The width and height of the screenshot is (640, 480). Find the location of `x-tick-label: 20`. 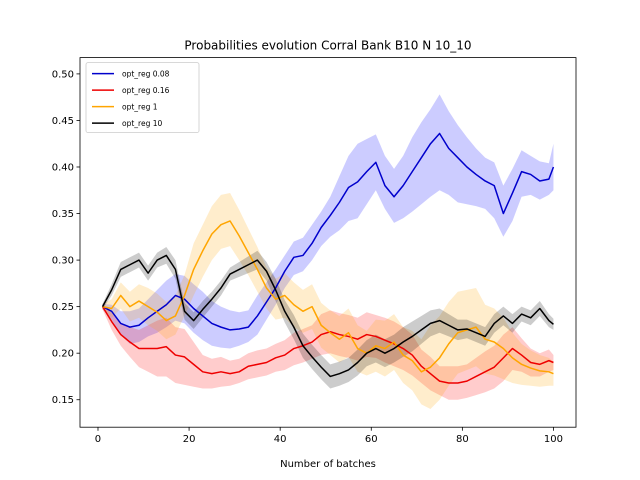

x-tick-label: 20 is located at coordinates (189, 439).